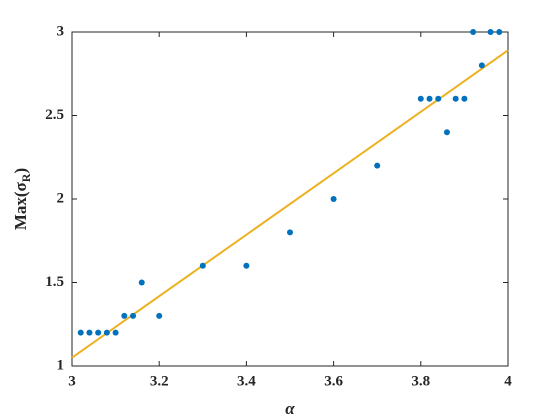  What do you see at coordinates (159, 381) in the screenshot?
I see `x-tick-label: 3.2` at bounding box center [159, 381].